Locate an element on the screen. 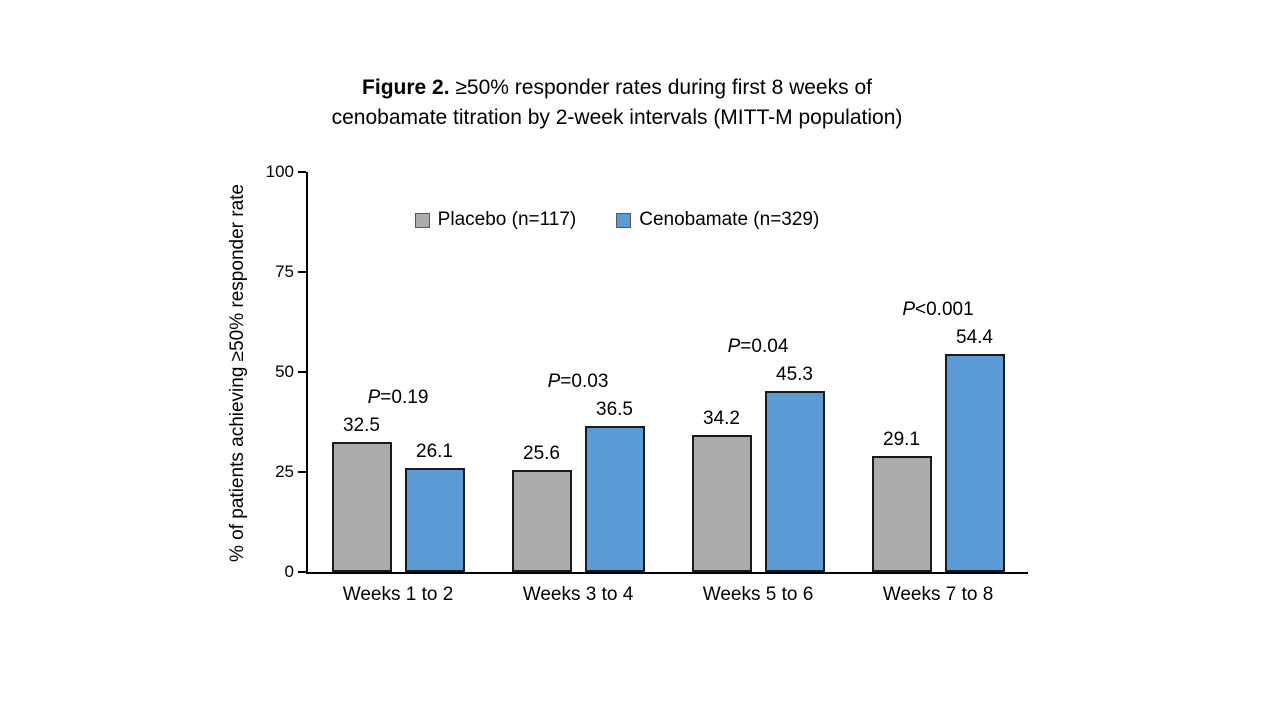 The height and width of the screenshot is (720, 1280). legend-swatch-cenobamate is located at coordinates (624, 220).